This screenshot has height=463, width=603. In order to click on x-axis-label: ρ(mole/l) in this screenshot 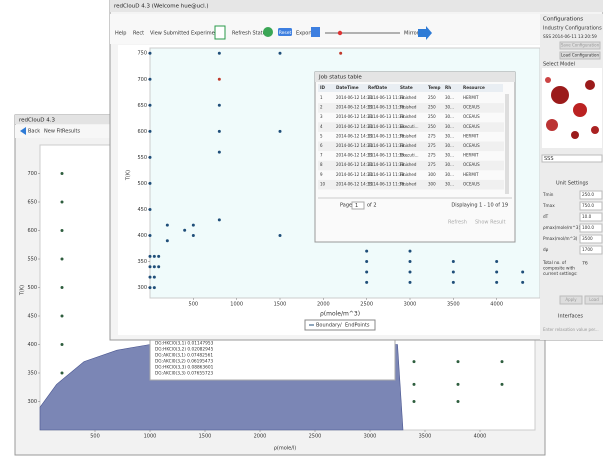, I will do `click(285, 449)`.